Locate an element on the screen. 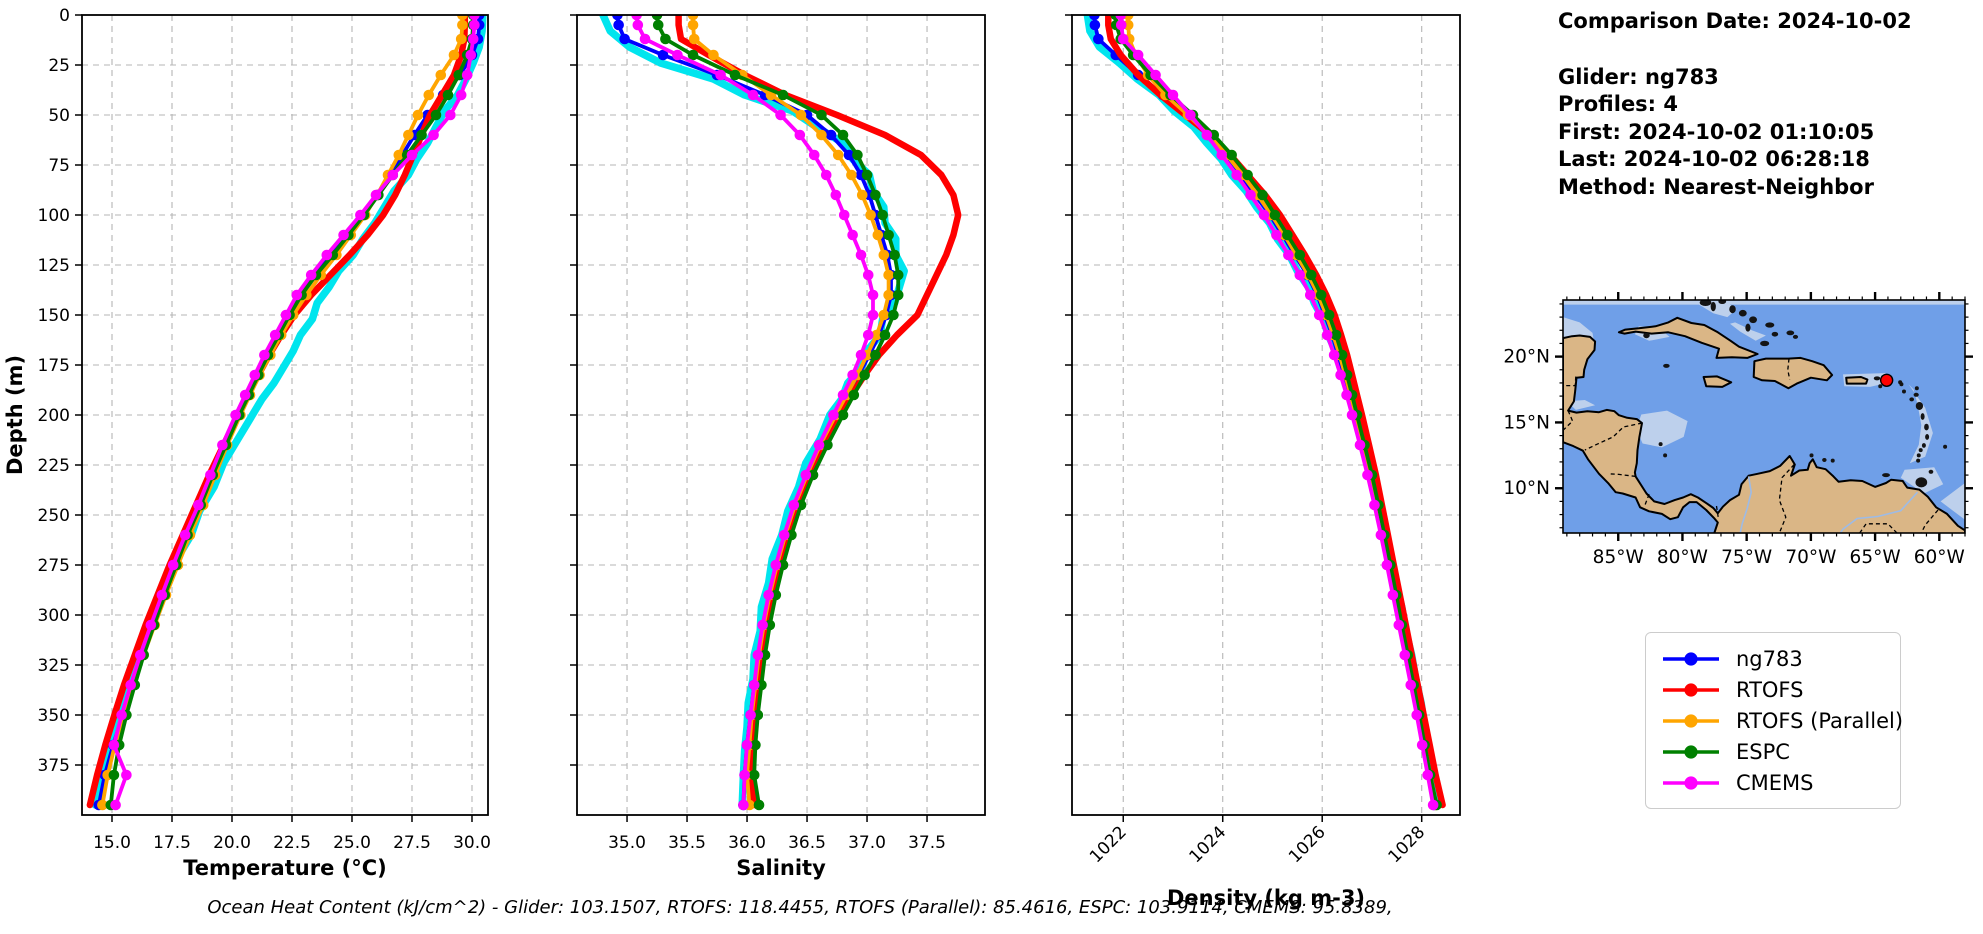 The image size is (1983, 934). depth-tick-label: 200 is located at coordinates (54, 416).